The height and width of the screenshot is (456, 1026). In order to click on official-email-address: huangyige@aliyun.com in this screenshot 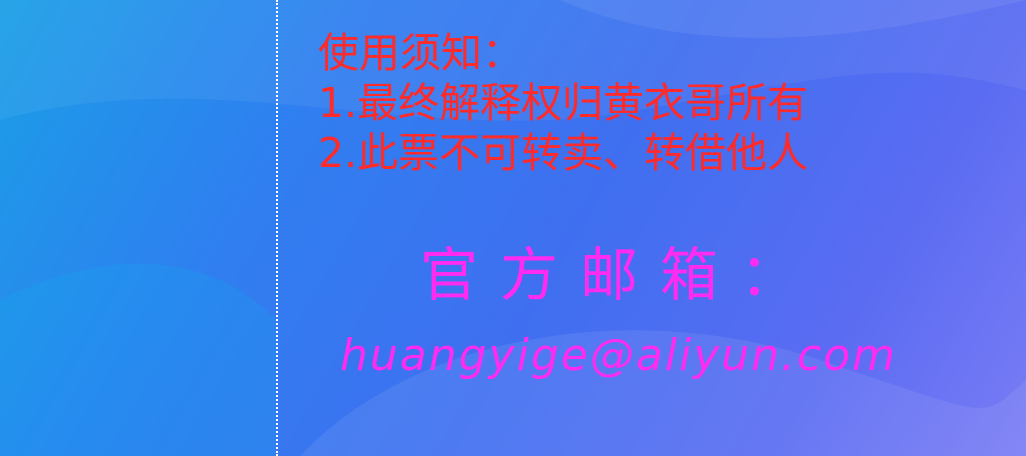, I will do `click(618, 355)`.